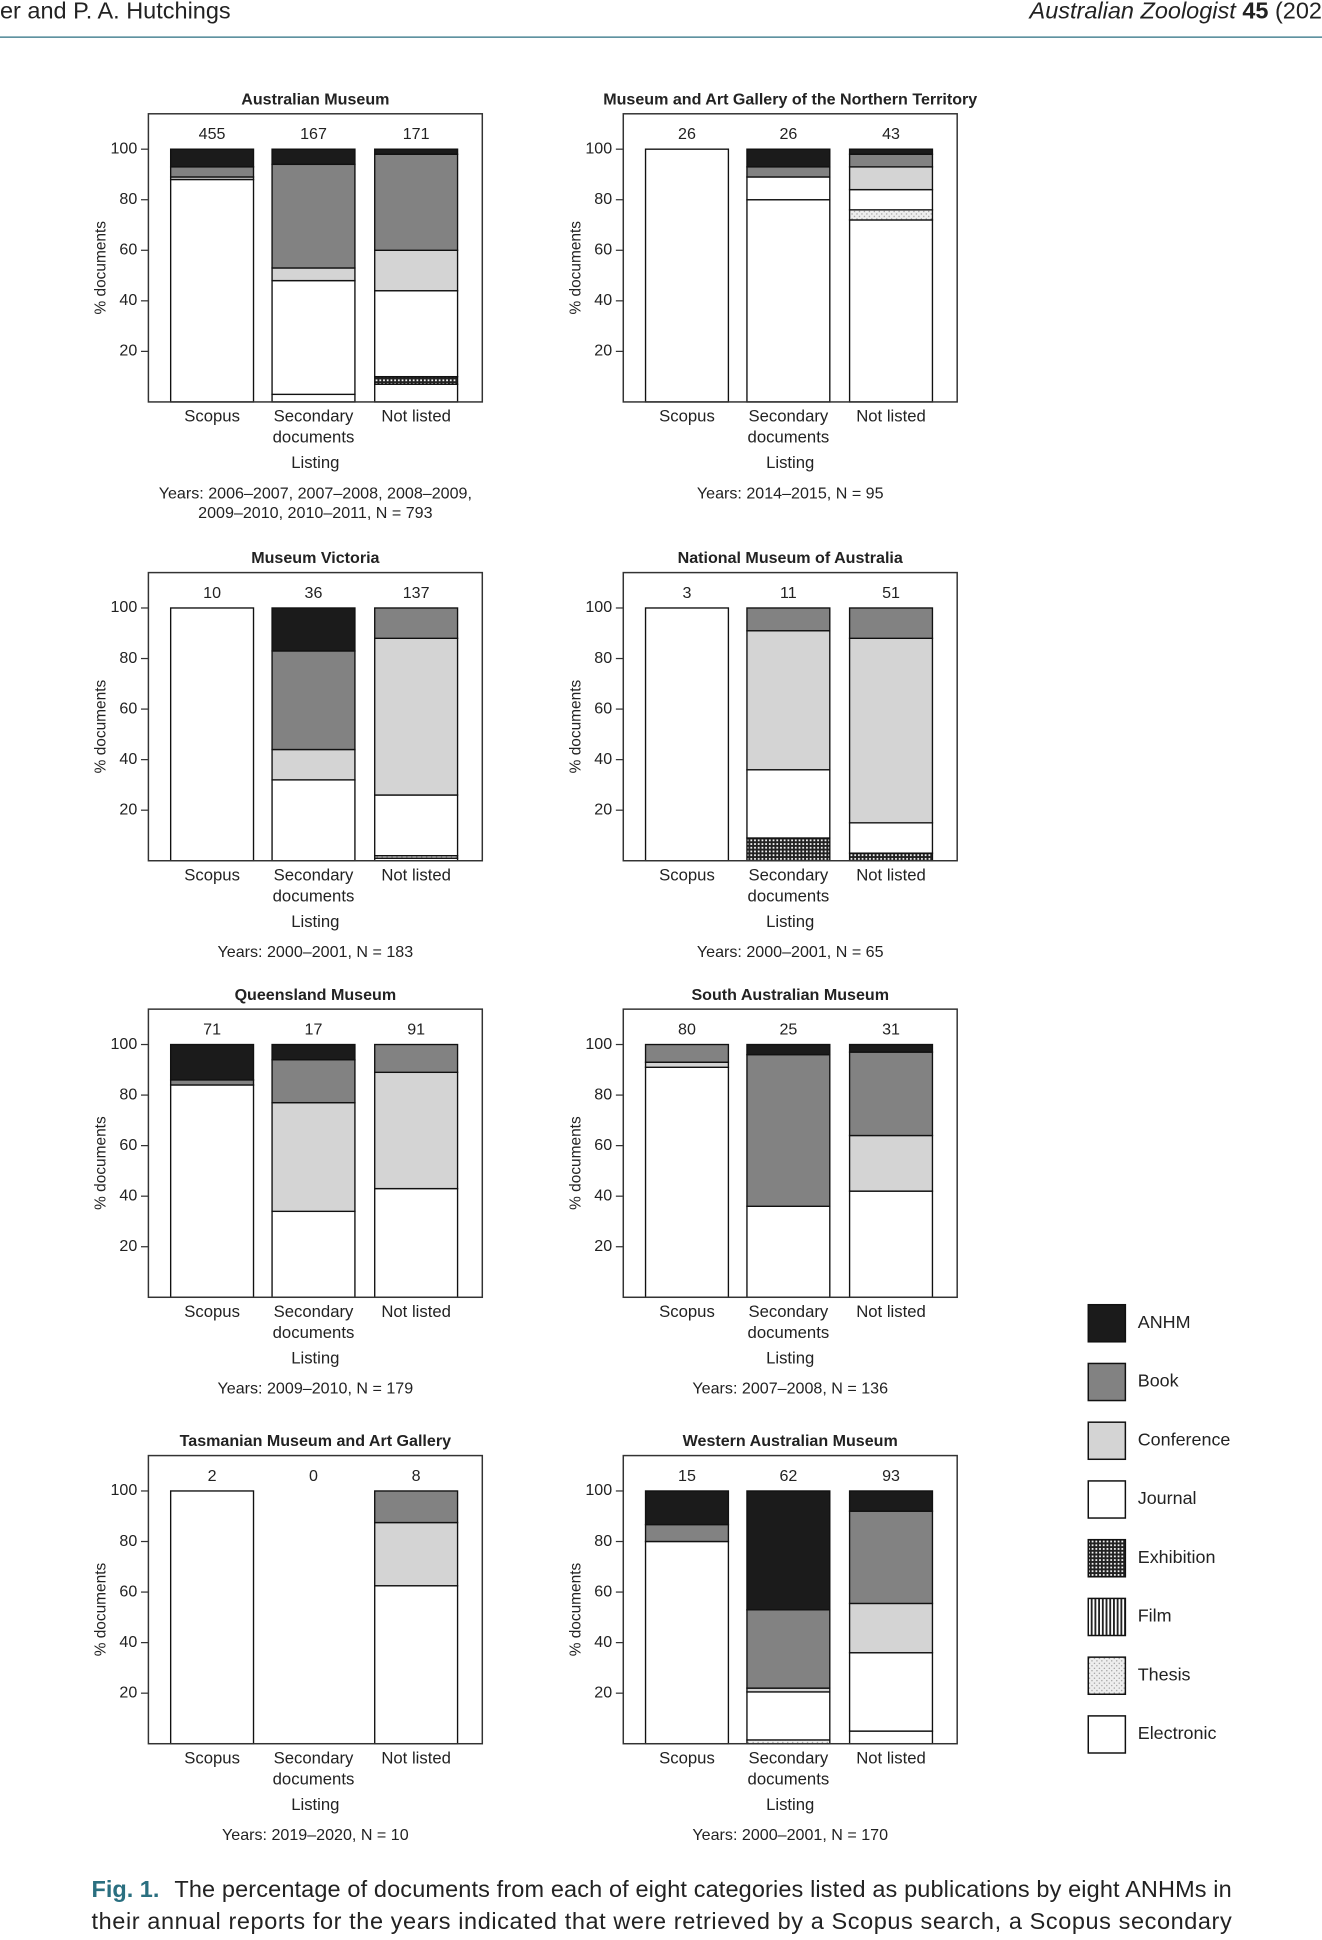 This screenshot has width=1322, height=1940. What do you see at coordinates (1158, 1381) in the screenshot?
I see `legend-label: Book` at bounding box center [1158, 1381].